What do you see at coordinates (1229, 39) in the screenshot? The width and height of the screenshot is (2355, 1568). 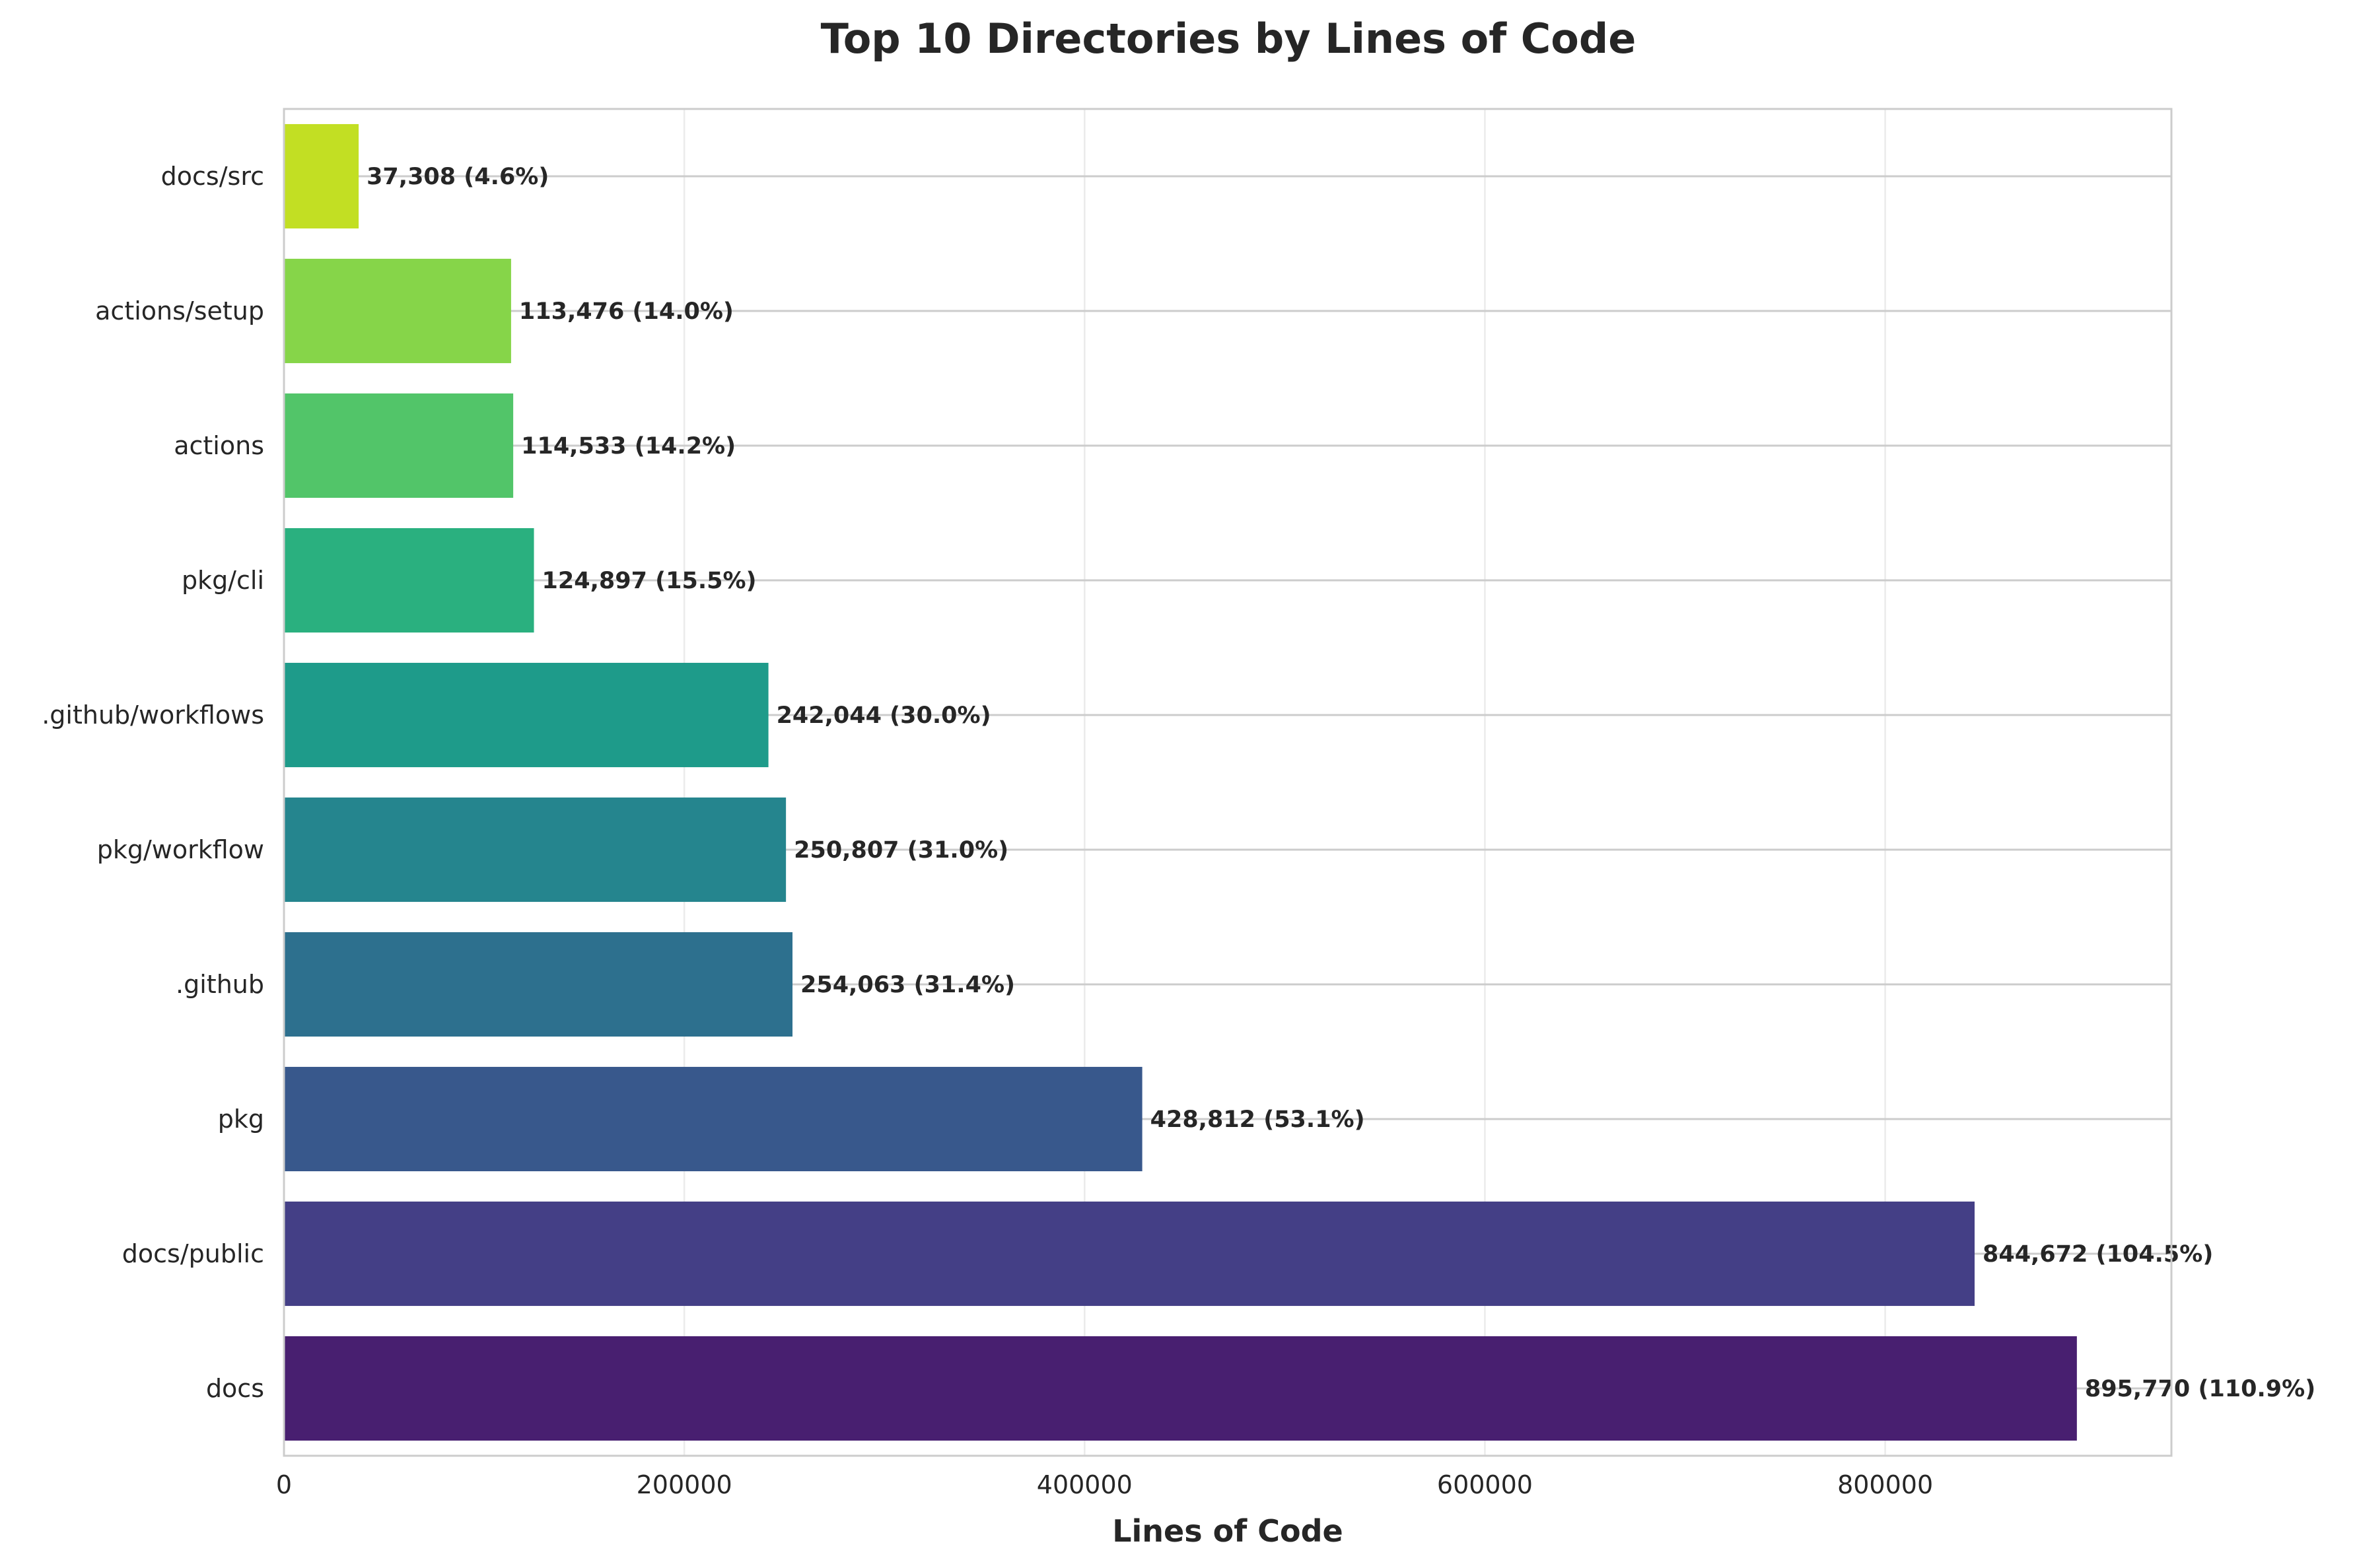 I see `chart-title: Top 10 Directories by Lines of Code` at bounding box center [1229, 39].